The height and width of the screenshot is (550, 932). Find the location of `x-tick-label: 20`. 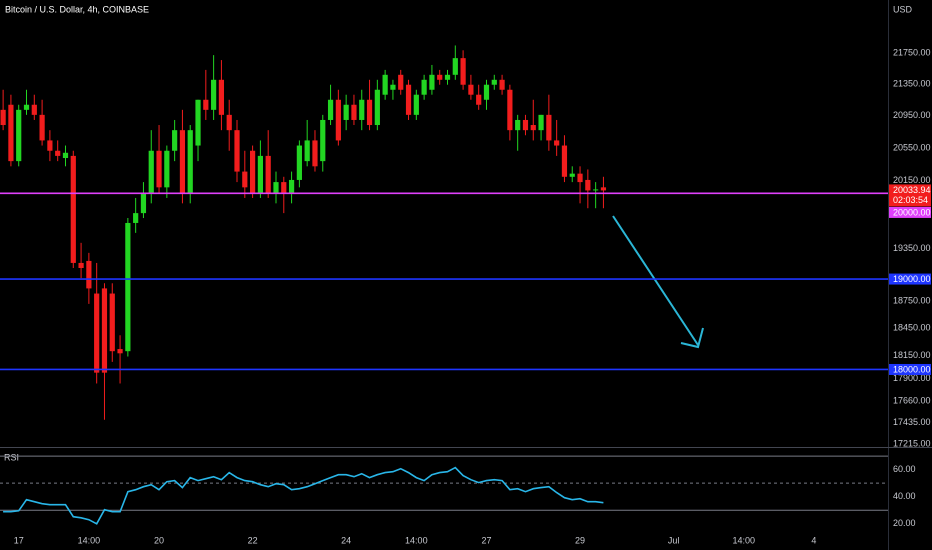

x-tick-label: 20 is located at coordinates (159, 540).